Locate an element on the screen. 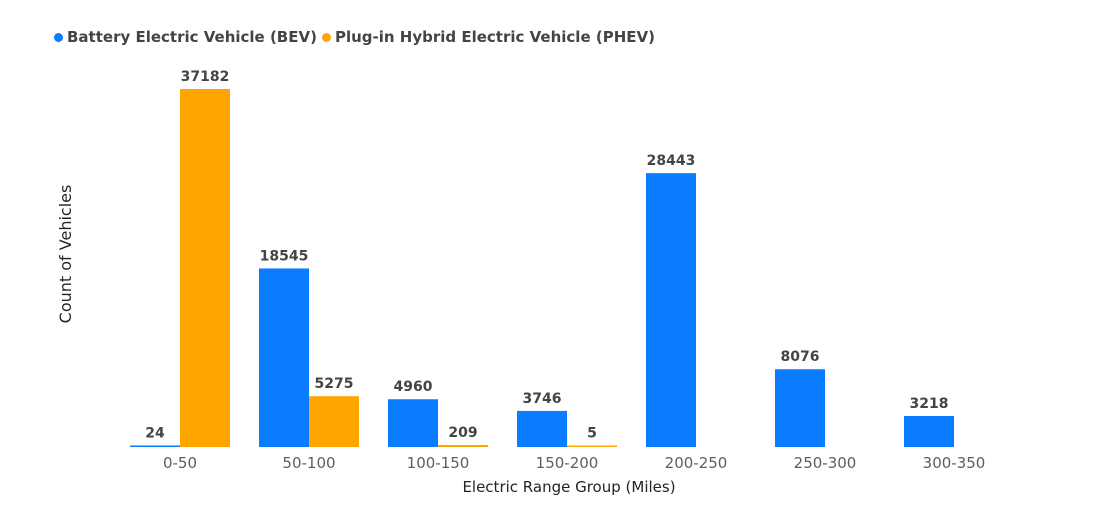  legend-label-phev: Plug-in Hybrid Electric Vehicle (PHEV) is located at coordinates (494, 37).